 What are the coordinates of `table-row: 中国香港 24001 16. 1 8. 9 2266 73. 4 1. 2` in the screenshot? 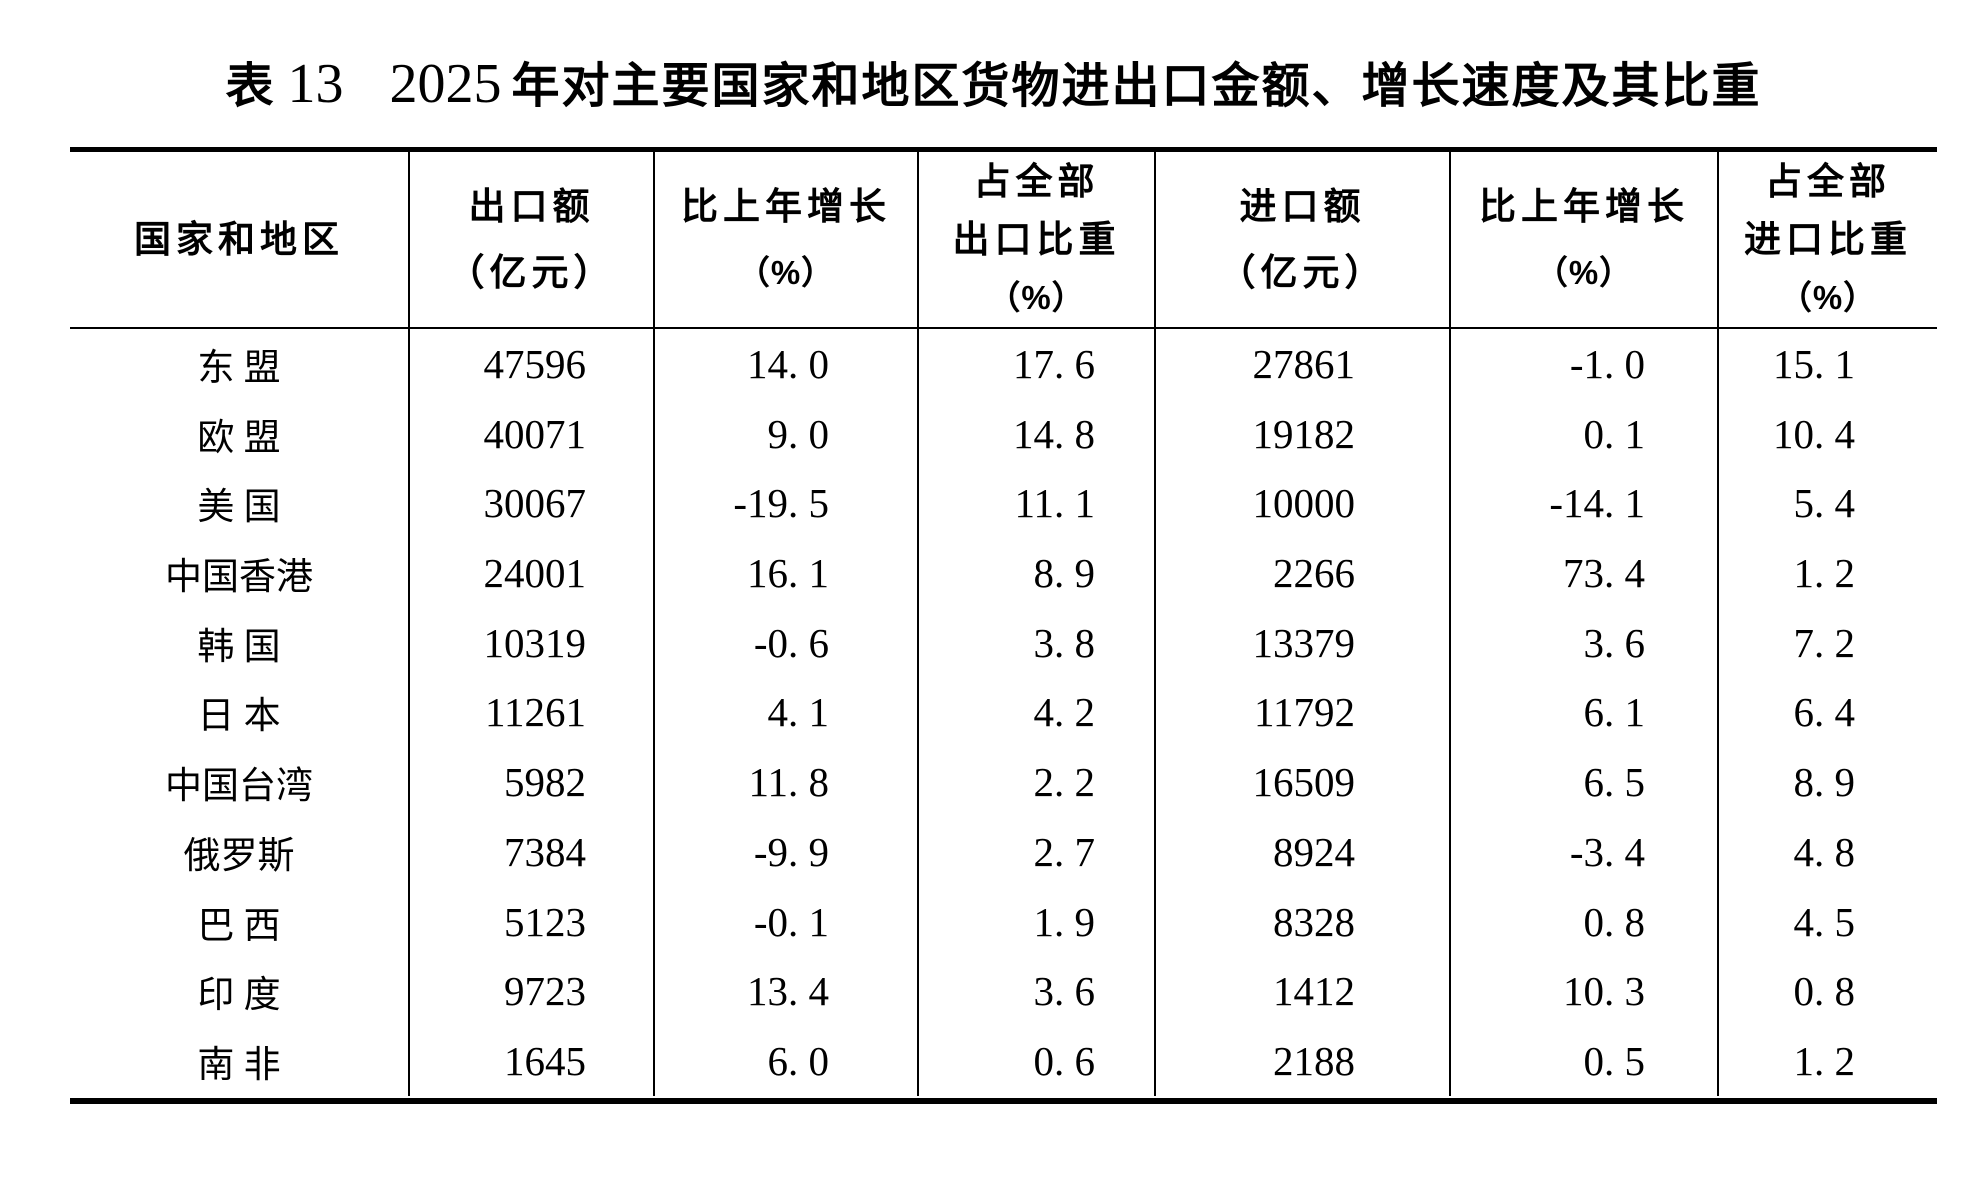 It's located at (1003, 573).